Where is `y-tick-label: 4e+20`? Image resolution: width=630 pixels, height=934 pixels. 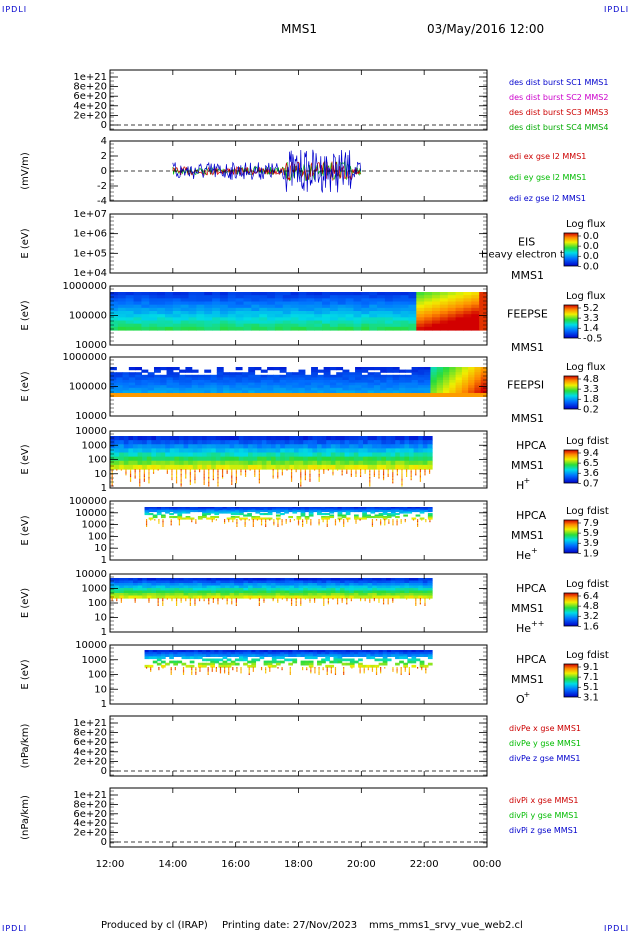
y-tick-label: 4e+20 is located at coordinates (90, 106).